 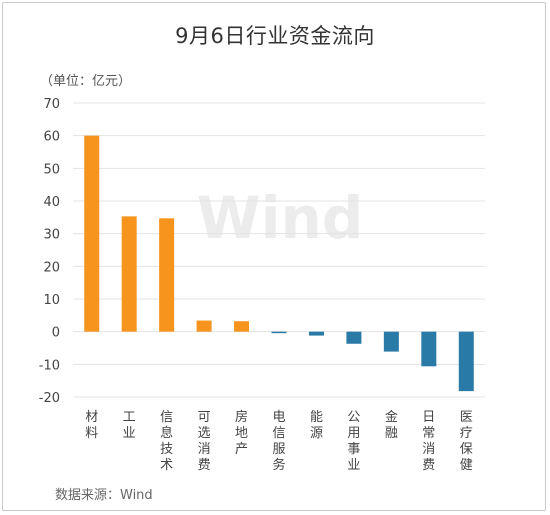 I want to click on y-tick-label: 50, so click(x=51, y=169).